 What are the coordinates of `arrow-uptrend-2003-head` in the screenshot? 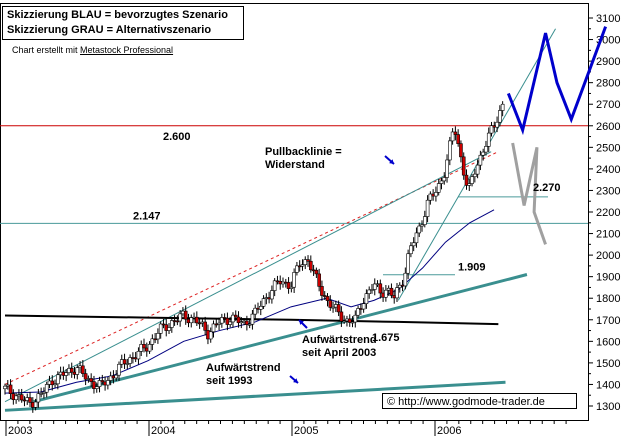 It's located at (301, 322).